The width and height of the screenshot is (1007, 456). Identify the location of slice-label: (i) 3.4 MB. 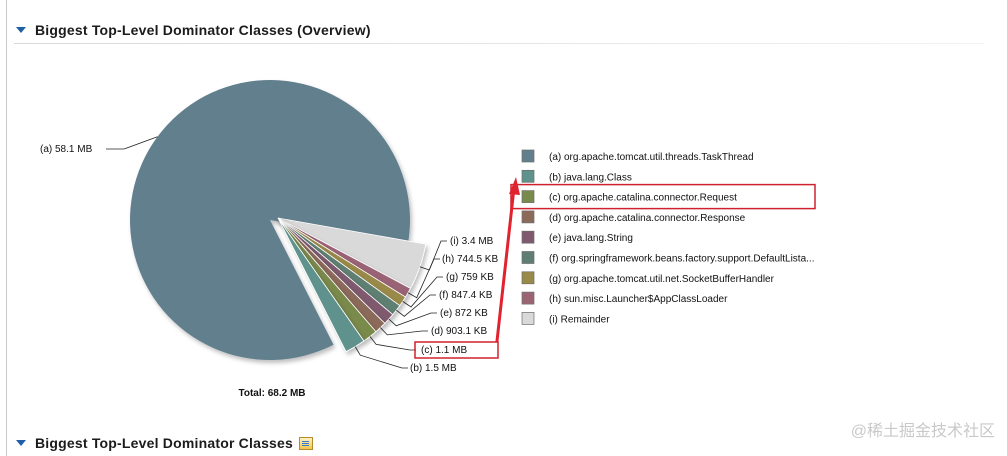
(472, 241).